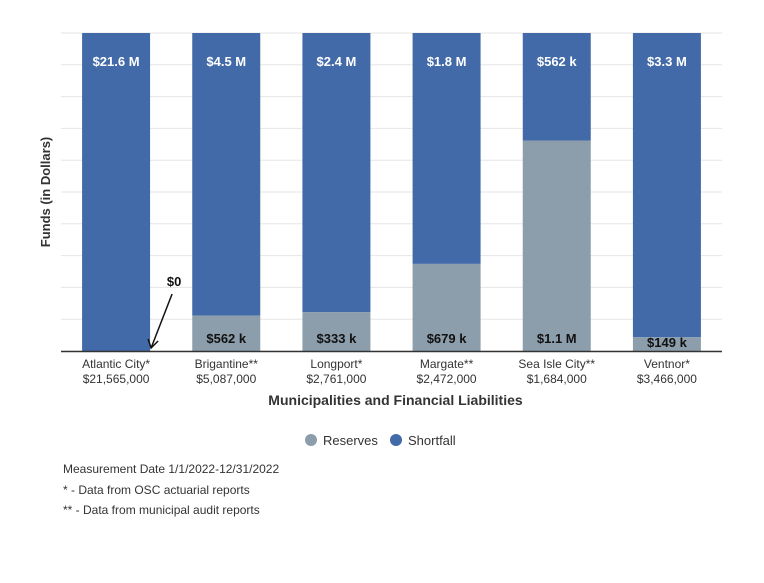 The height and width of the screenshot is (583, 764). Describe the element at coordinates (161, 510) in the screenshot. I see `audit-footnote: ** - Data from municipal audit reports` at that location.